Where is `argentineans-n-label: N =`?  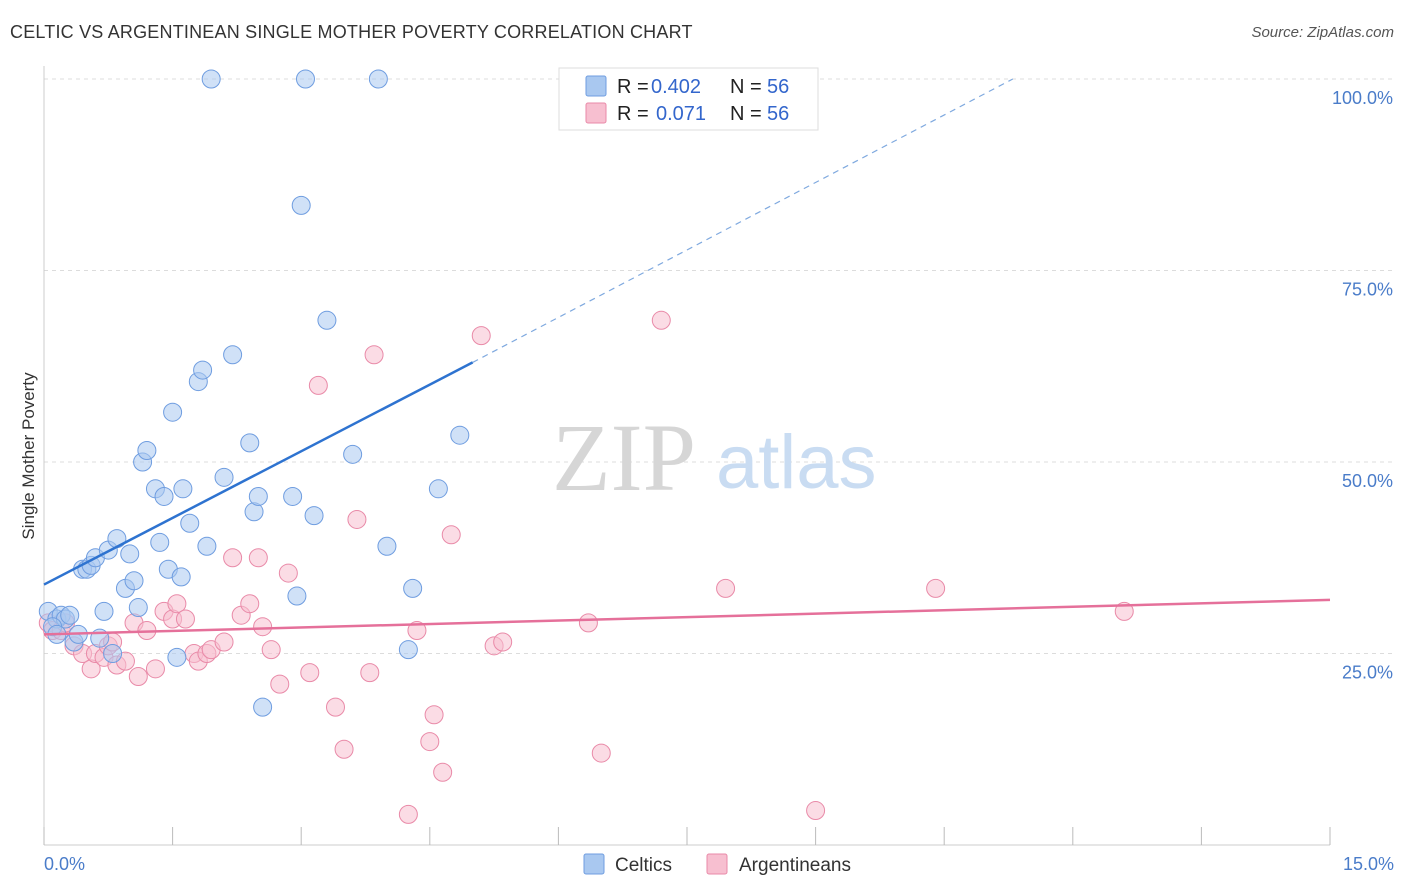
argentineans-n-label: N = is located at coordinates (746, 114).